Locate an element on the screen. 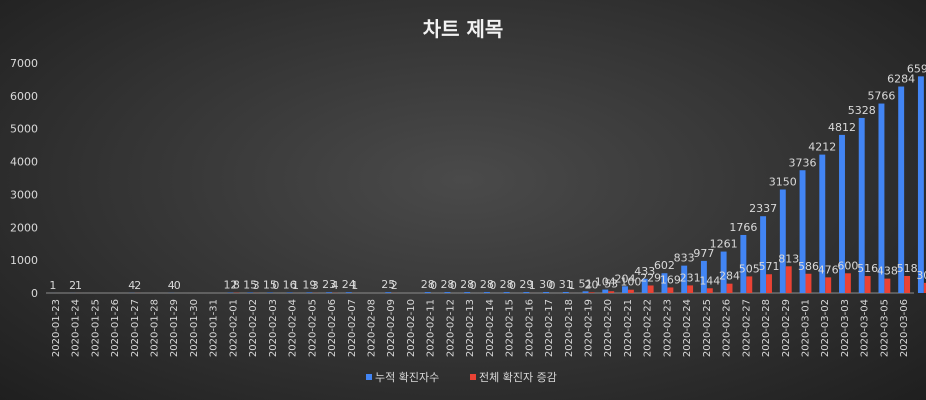  x-tick-label: 2020-01-28 is located at coordinates (155, 328).